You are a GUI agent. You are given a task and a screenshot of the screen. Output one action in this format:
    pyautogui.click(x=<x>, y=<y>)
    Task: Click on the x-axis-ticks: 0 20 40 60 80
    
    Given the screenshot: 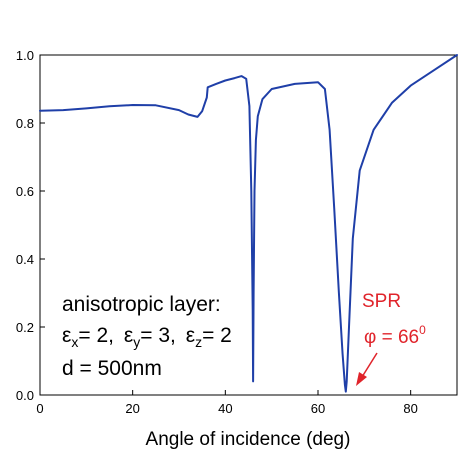 What is the action you would take?
    pyautogui.click(x=227, y=403)
    